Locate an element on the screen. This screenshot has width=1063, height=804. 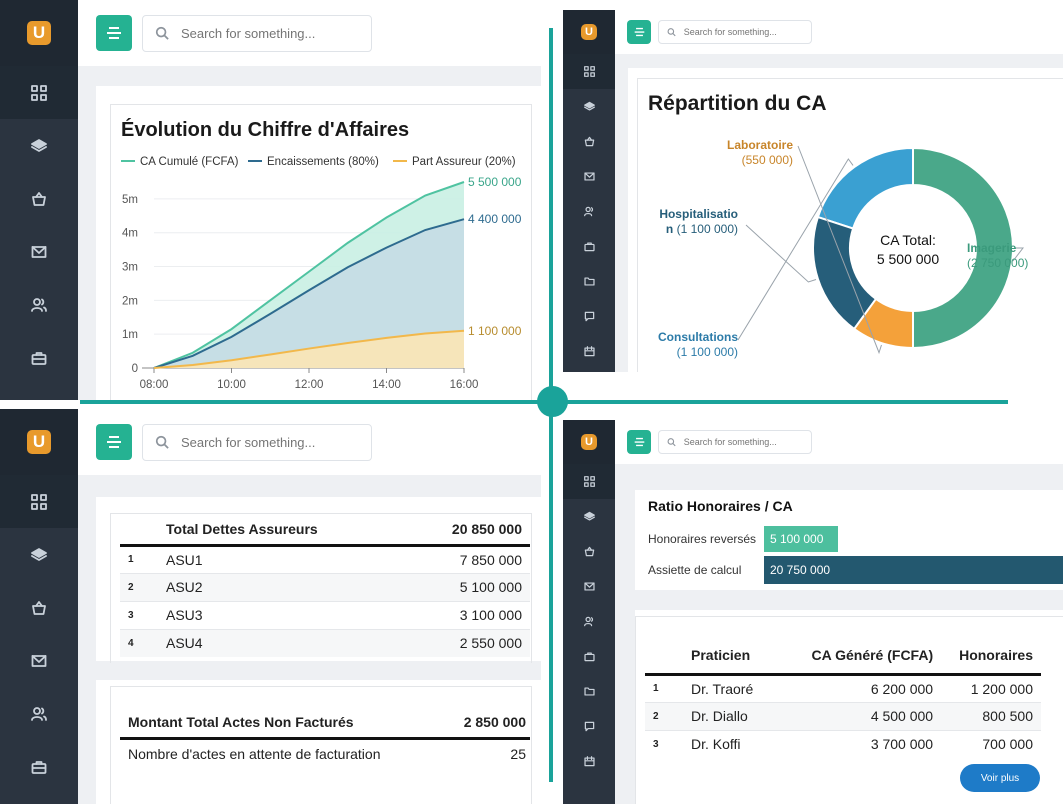
basket-icon is located at coordinates (589, 141).